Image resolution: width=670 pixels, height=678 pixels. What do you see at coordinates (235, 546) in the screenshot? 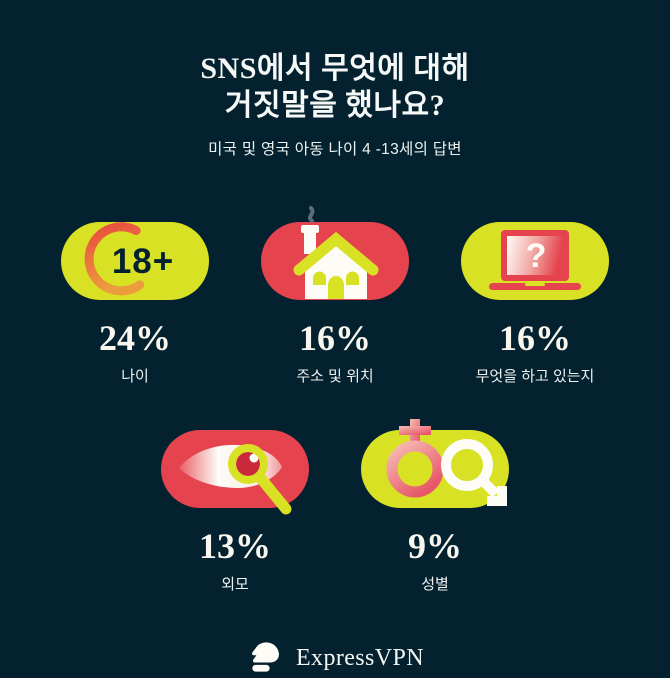
I see `stat-appearance-percent: 13%` at bounding box center [235, 546].